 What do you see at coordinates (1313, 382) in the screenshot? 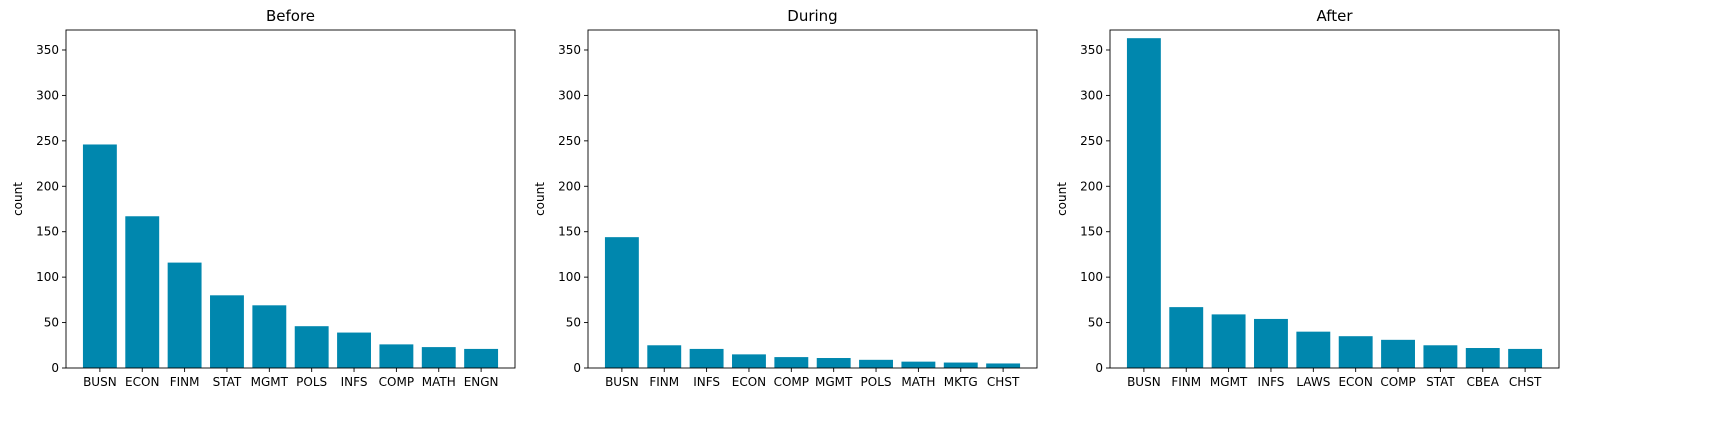
I see `x-tick-label: LAWS` at bounding box center [1313, 382].